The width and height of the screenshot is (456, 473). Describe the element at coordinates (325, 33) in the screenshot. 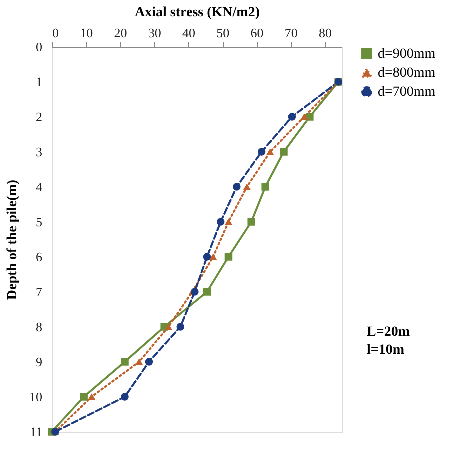

I see `x-tick-label: 80` at that location.